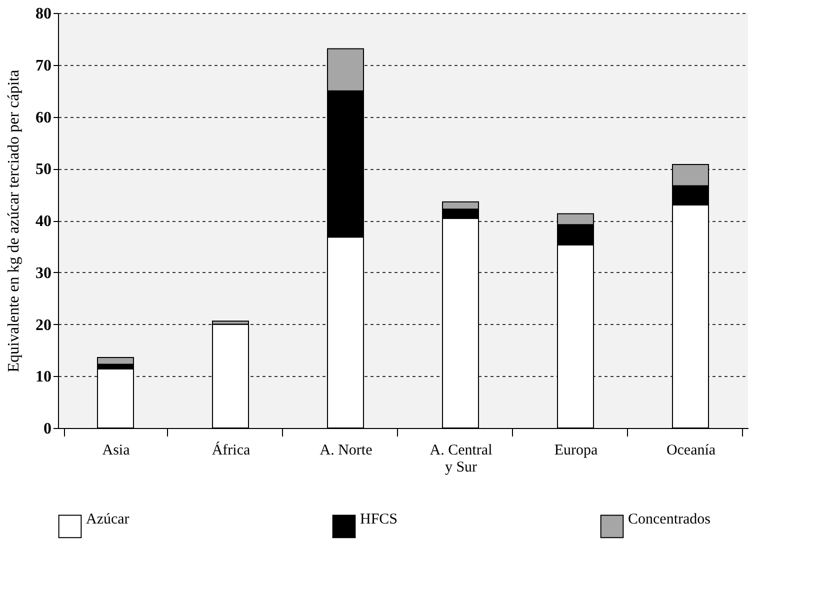 This screenshot has height=599, width=814. Describe the element at coordinates (44, 65) in the screenshot. I see `y-tick-label: 70` at that location.